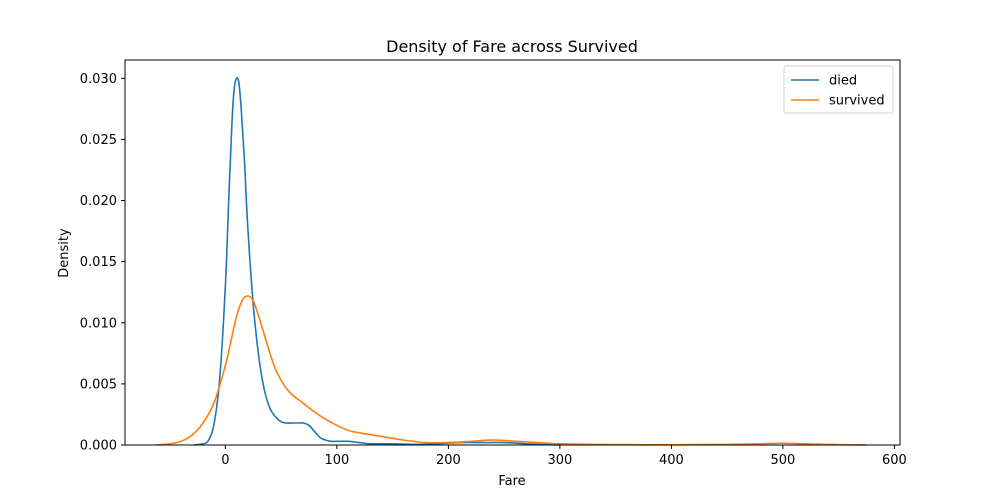 The image size is (1000, 500). What do you see at coordinates (559, 460) in the screenshot?
I see `x-tick-label: 300` at bounding box center [559, 460].